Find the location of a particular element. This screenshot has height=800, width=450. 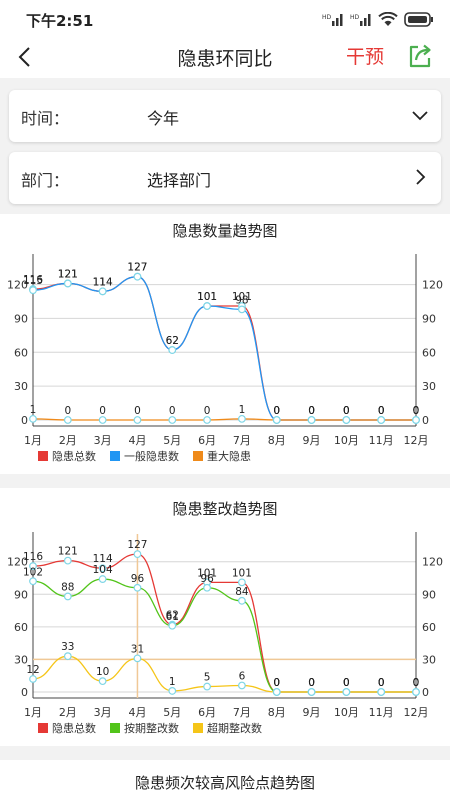

data-label: 127 is located at coordinates (137, 268).